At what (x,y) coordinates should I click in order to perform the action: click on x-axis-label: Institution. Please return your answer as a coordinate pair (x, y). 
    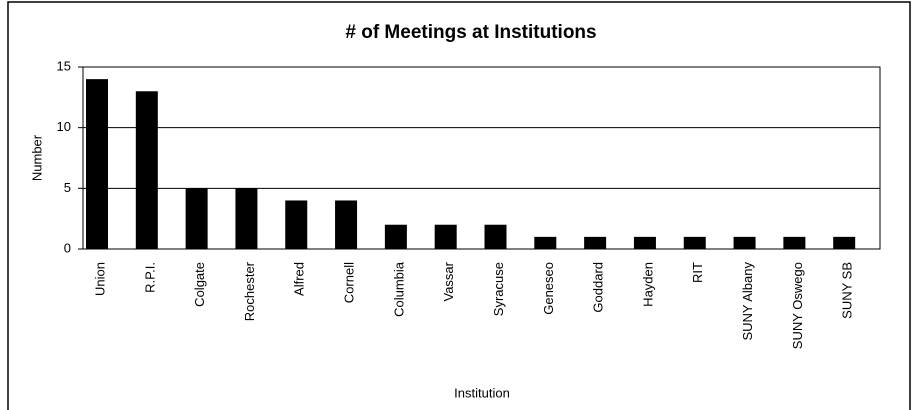
    Looking at the image, I should click on (482, 392).